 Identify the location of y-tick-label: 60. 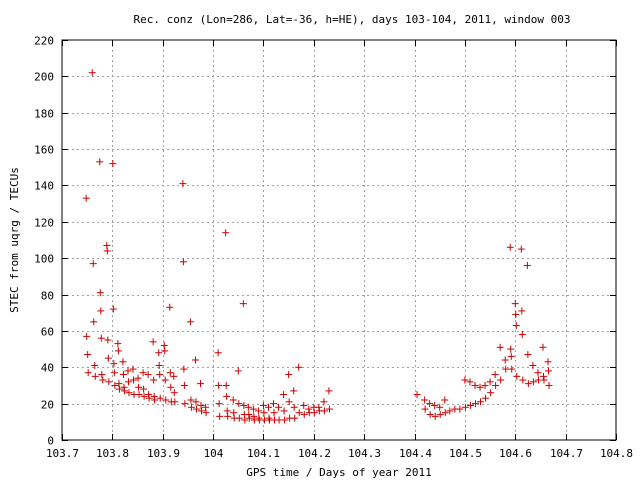
(47, 332).